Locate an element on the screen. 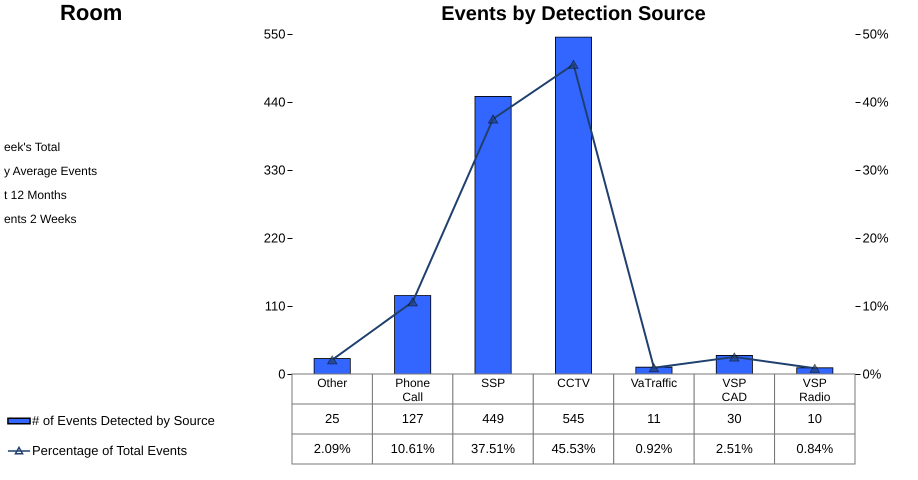  data-label: 0.84% is located at coordinates (815, 448).